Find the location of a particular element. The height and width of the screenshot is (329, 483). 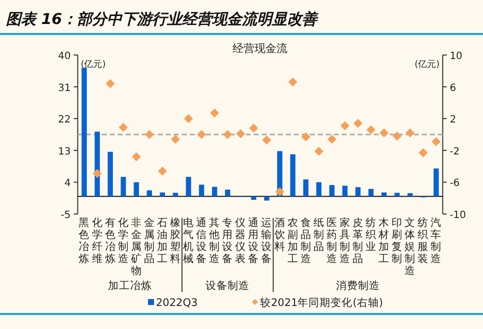

y2-tick-label: 10 is located at coordinates (456, 56).